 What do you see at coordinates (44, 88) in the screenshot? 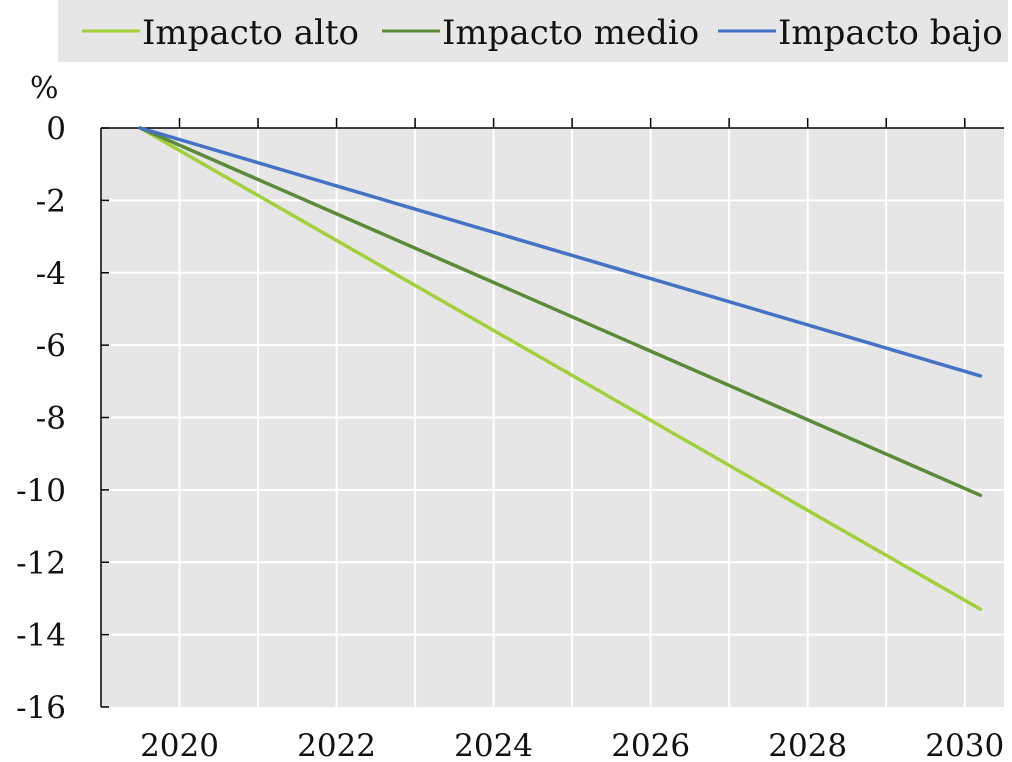
I see `y-axis-label: %` at bounding box center [44, 88].